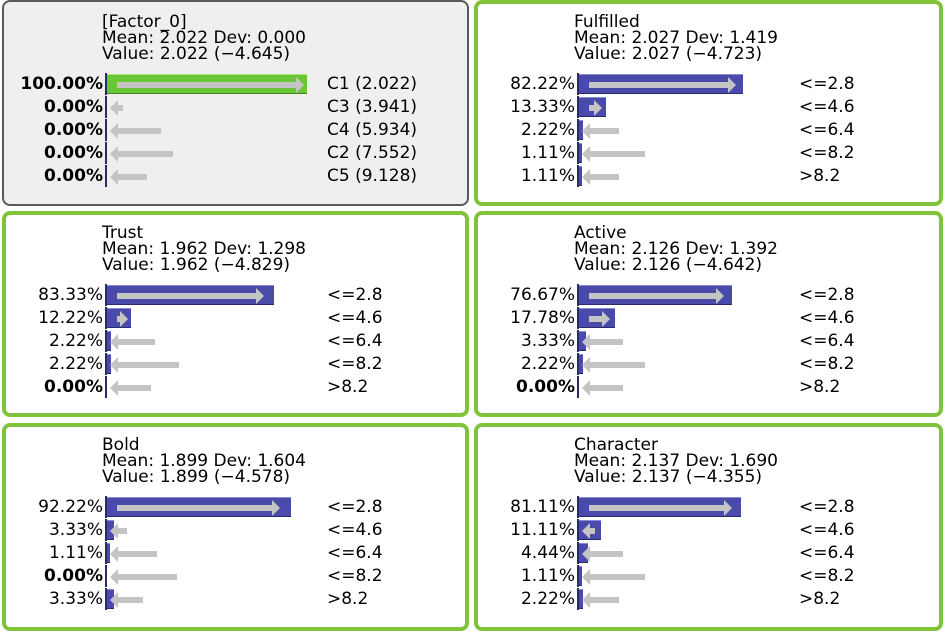  What do you see at coordinates (708, 107) in the screenshot?
I see `state-row: 13.33% <=4.6` at bounding box center [708, 107].